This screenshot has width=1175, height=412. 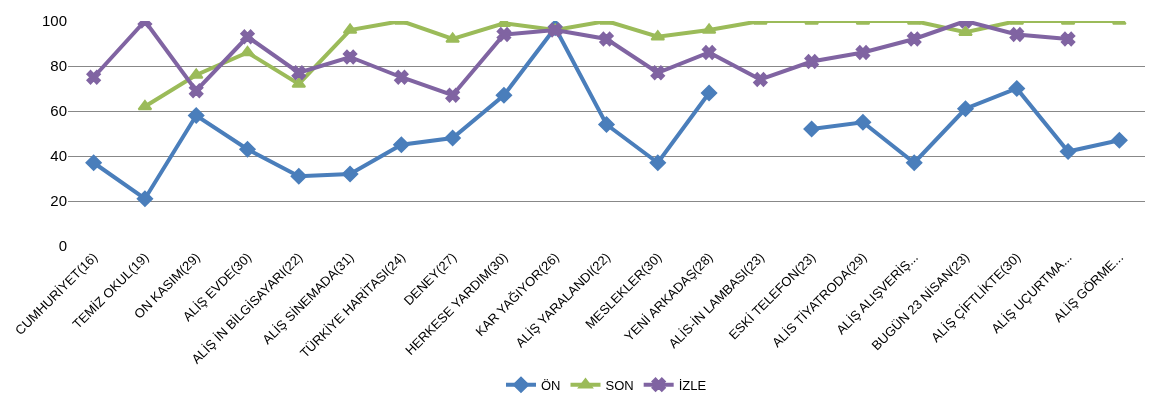 I want to click on legend-label: SON, so click(x=619, y=385).